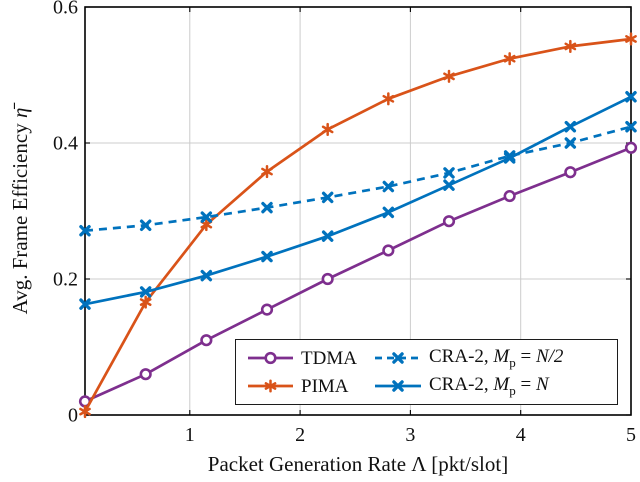 Image resolution: width=640 pixels, height=482 pixels. I want to click on legend-column-left: TDMA PIMA, so click(310, 372).